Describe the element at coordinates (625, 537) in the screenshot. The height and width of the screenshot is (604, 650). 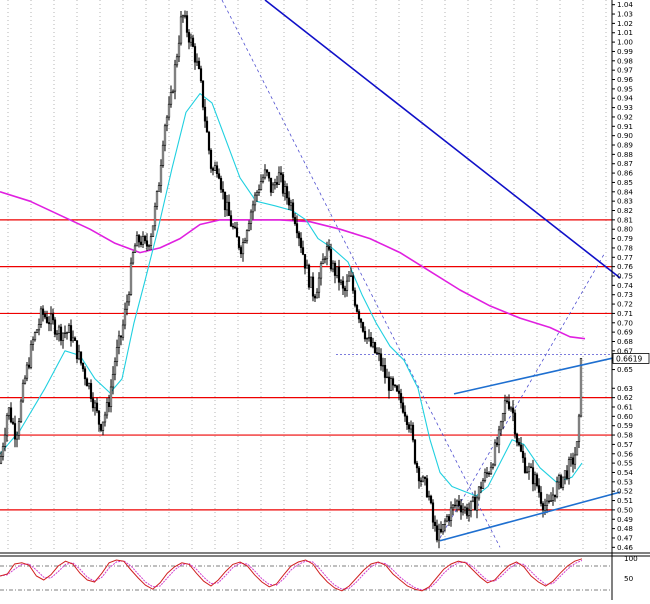
I see `axis-tick-label: 0.47` at that location.